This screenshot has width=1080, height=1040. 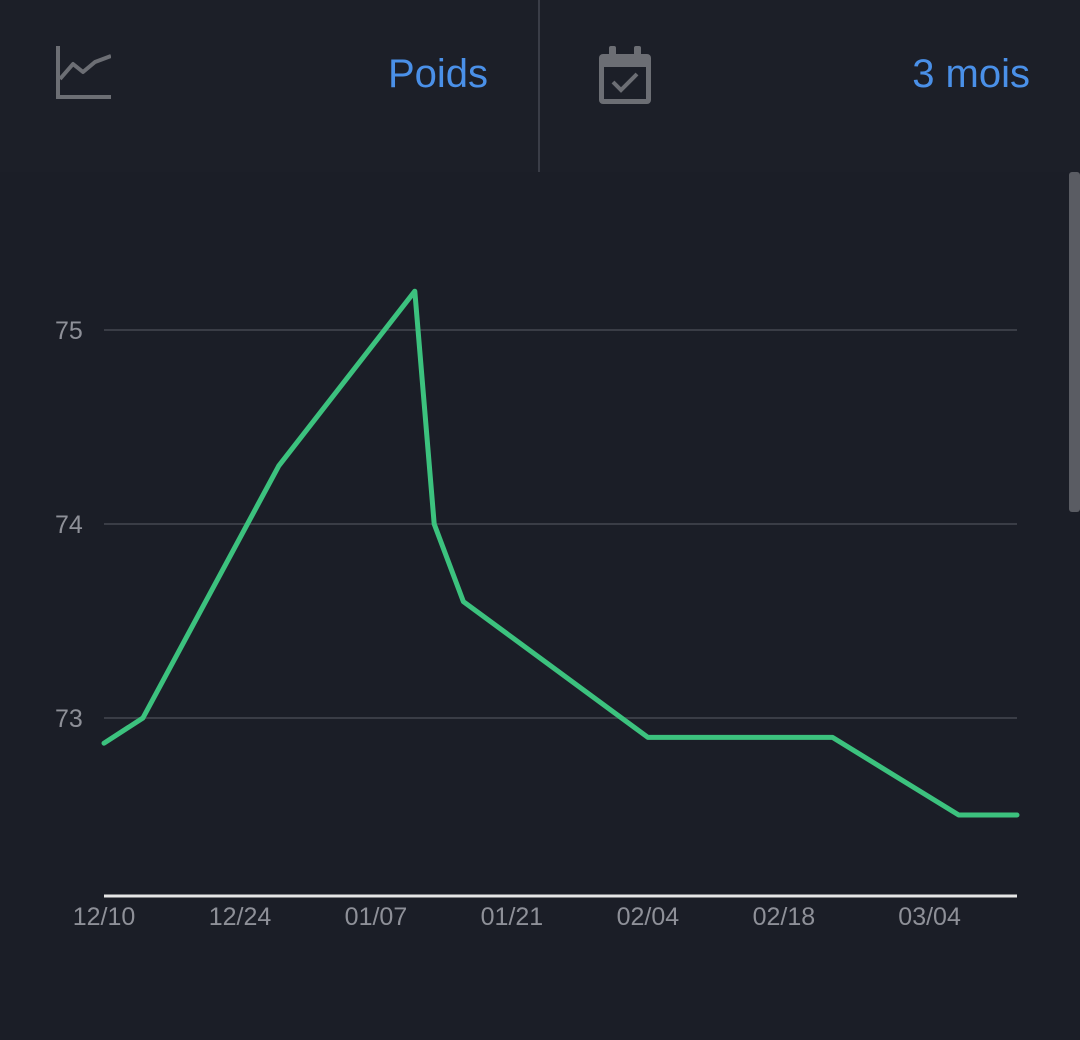 I want to click on y-tick-labels: 73 74 75, so click(x=69, y=525).